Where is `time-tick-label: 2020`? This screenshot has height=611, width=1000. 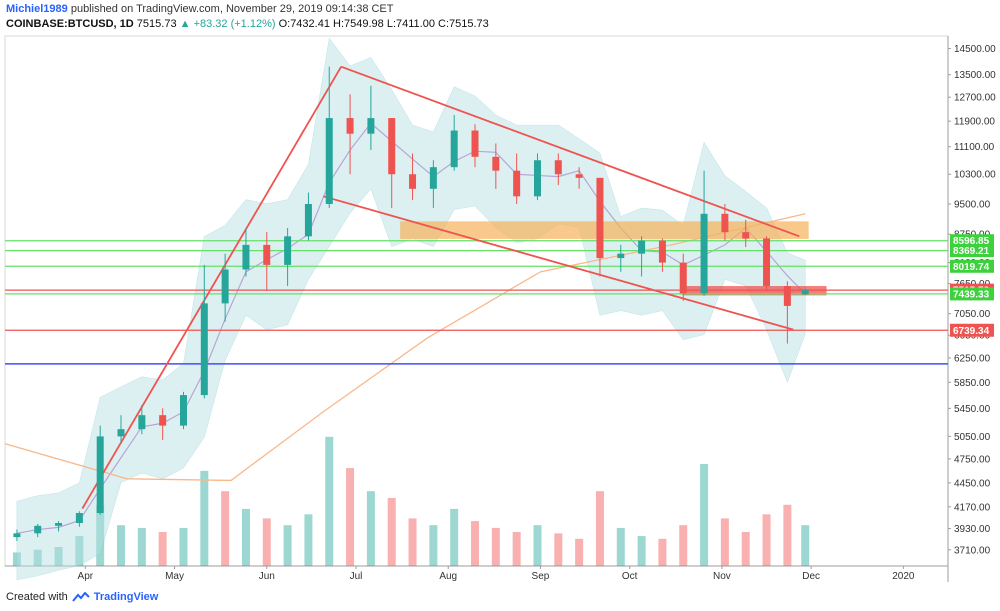
time-tick-label: 2020 is located at coordinates (903, 576).